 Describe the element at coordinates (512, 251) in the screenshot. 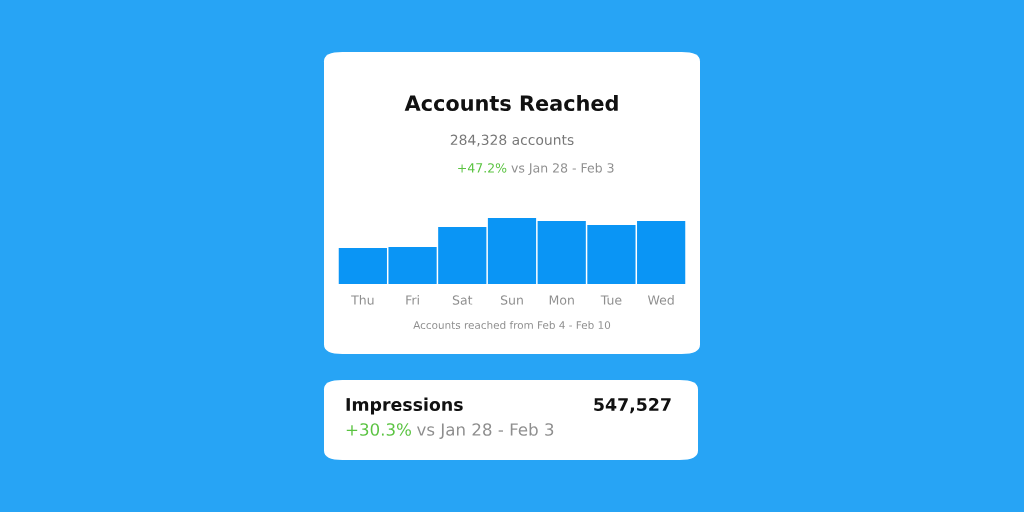

I see `bar` at that location.